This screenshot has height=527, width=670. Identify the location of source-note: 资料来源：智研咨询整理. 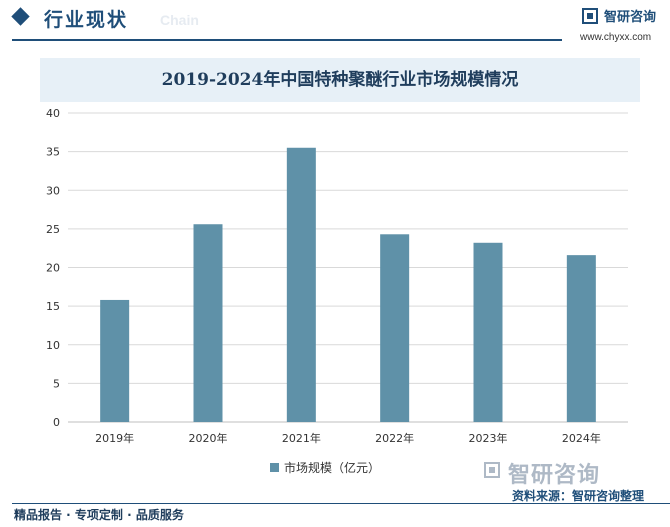
(578, 496).